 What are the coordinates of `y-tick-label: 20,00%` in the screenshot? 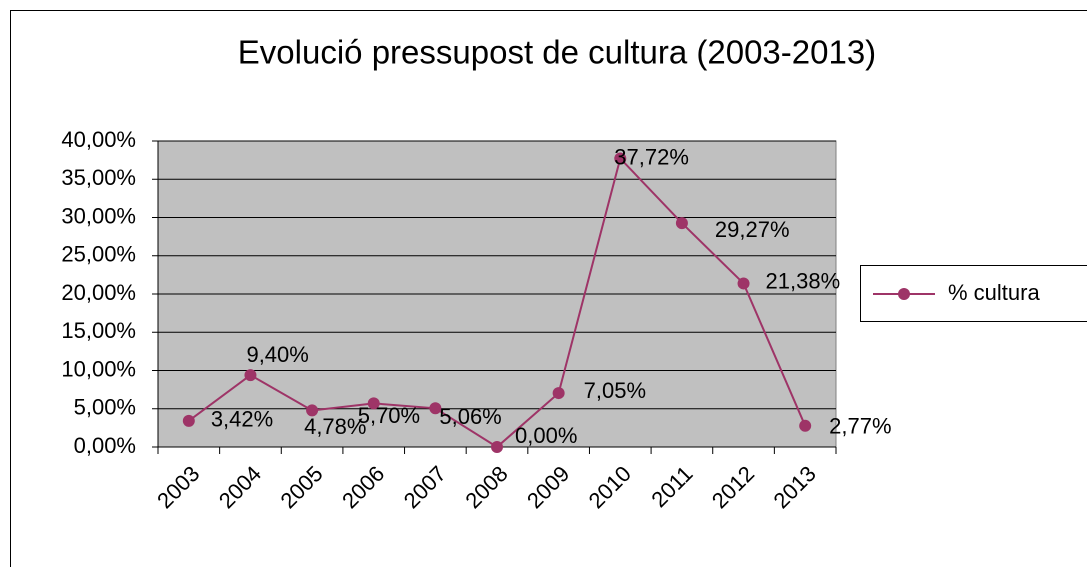 It's located at (98, 292).